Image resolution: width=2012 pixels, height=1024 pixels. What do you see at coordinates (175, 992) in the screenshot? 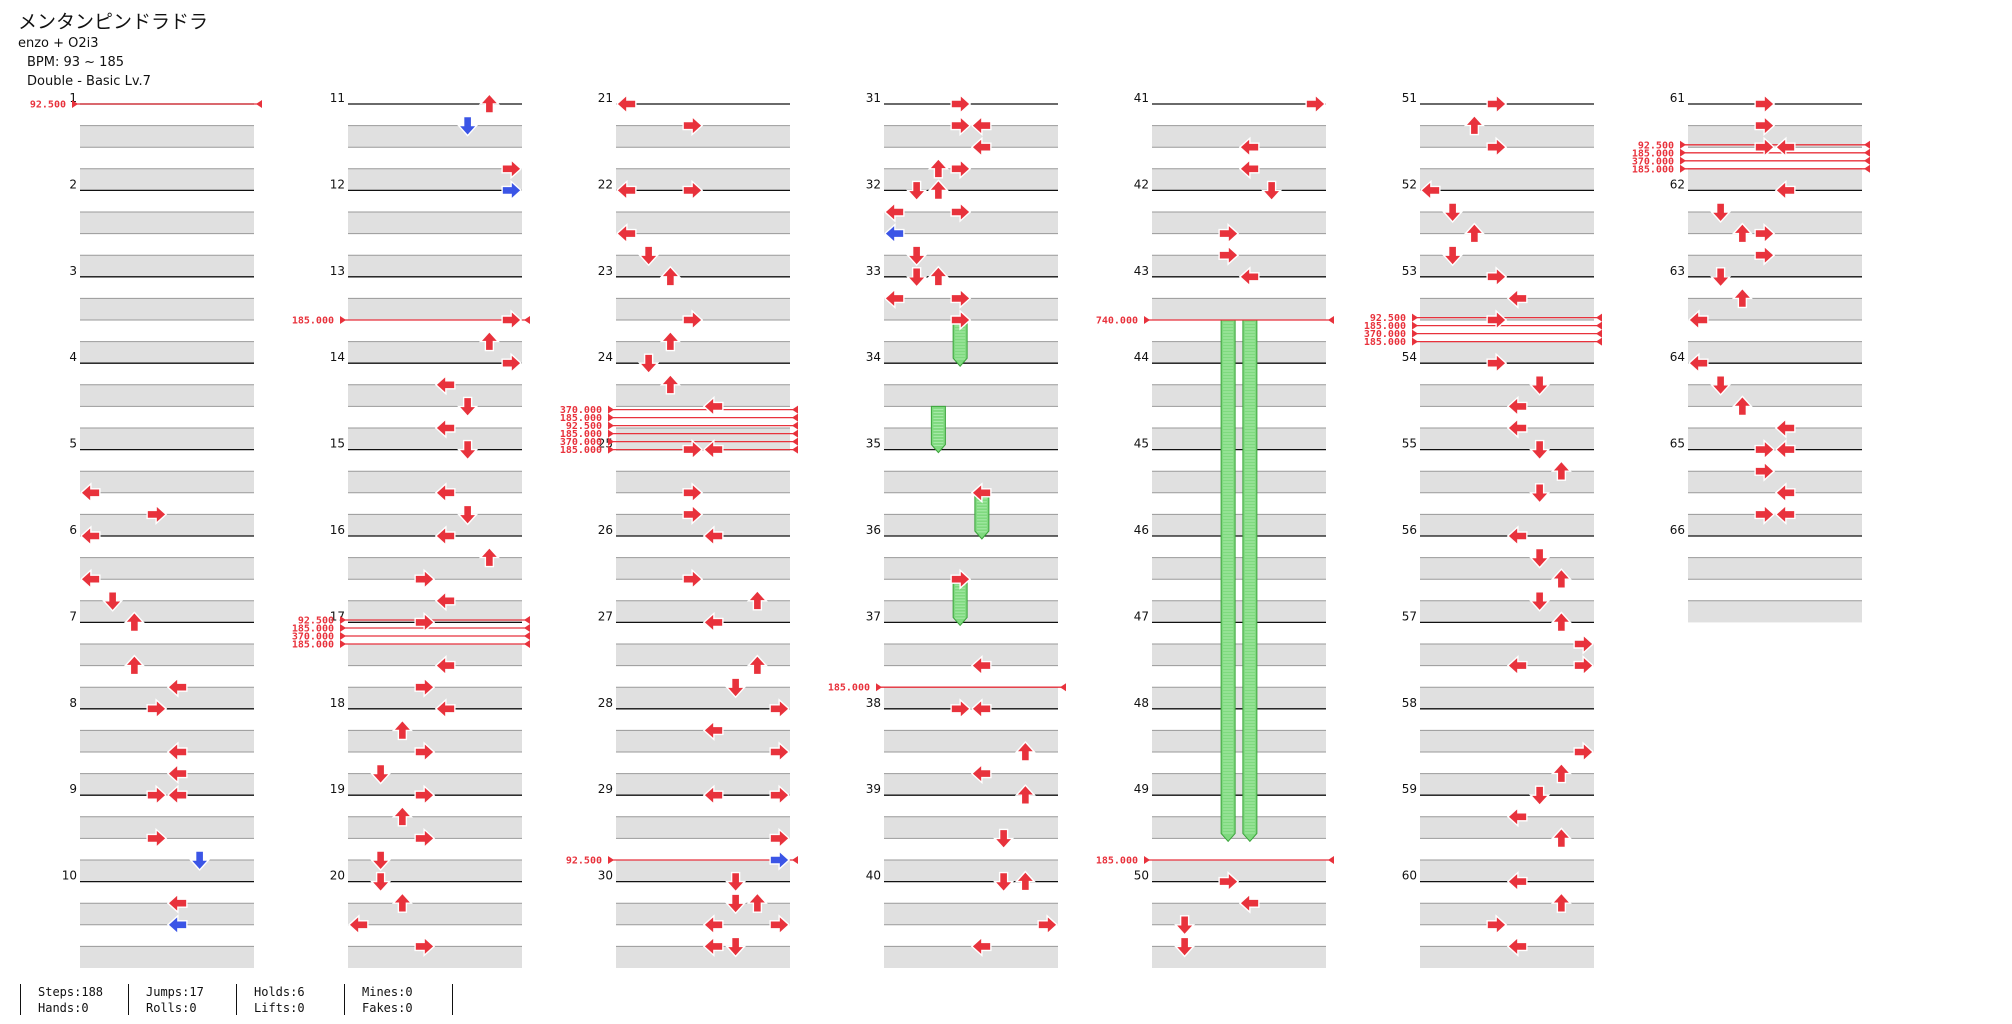
I see `stat-jumps: Jumps:17` at bounding box center [175, 992].